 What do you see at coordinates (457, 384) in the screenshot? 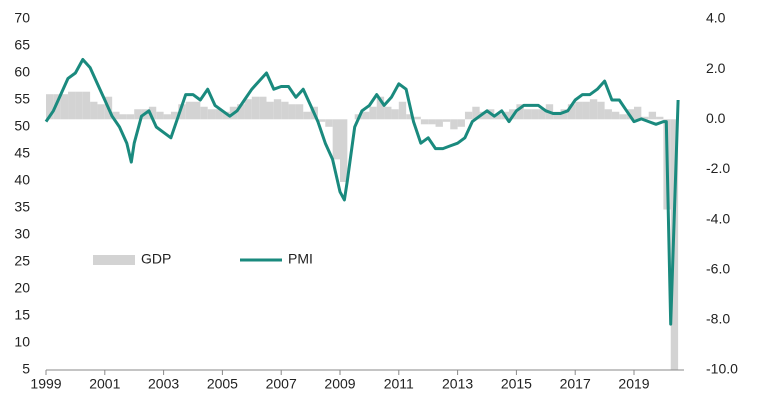
I see `x-tick-label: 2013` at bounding box center [457, 384].